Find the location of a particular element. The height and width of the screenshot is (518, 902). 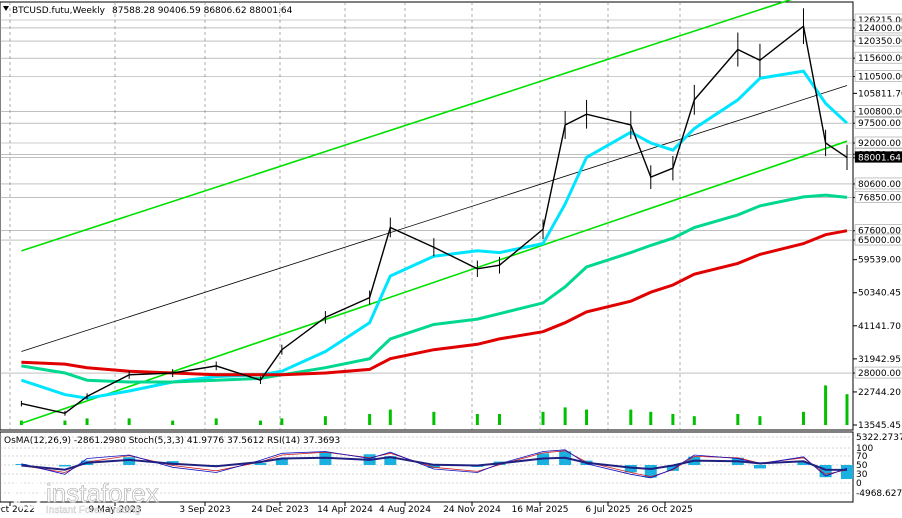

oscillator-level-label: 50 is located at coordinates (862, 466).